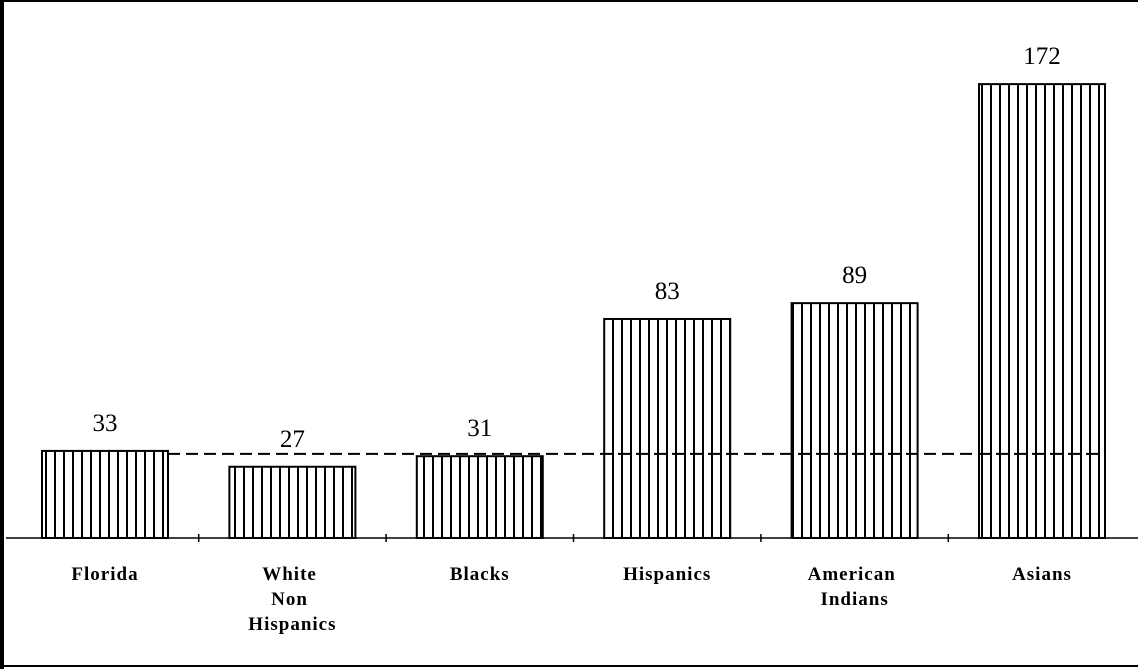  I want to click on value-label: 172, so click(1042, 56).